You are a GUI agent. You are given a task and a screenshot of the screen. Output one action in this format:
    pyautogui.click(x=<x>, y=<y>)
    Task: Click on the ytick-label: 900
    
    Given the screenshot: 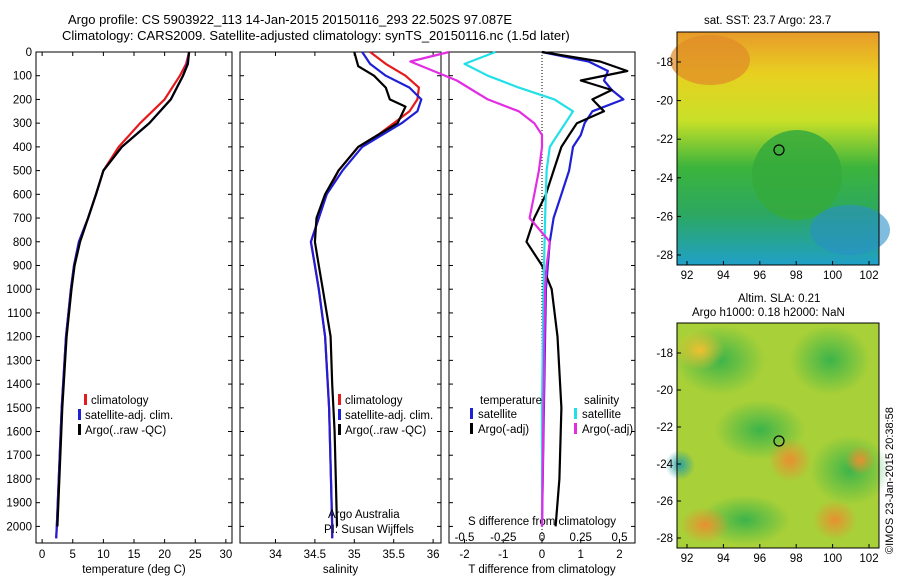 What is the action you would take?
    pyautogui.click(x=22, y=266)
    